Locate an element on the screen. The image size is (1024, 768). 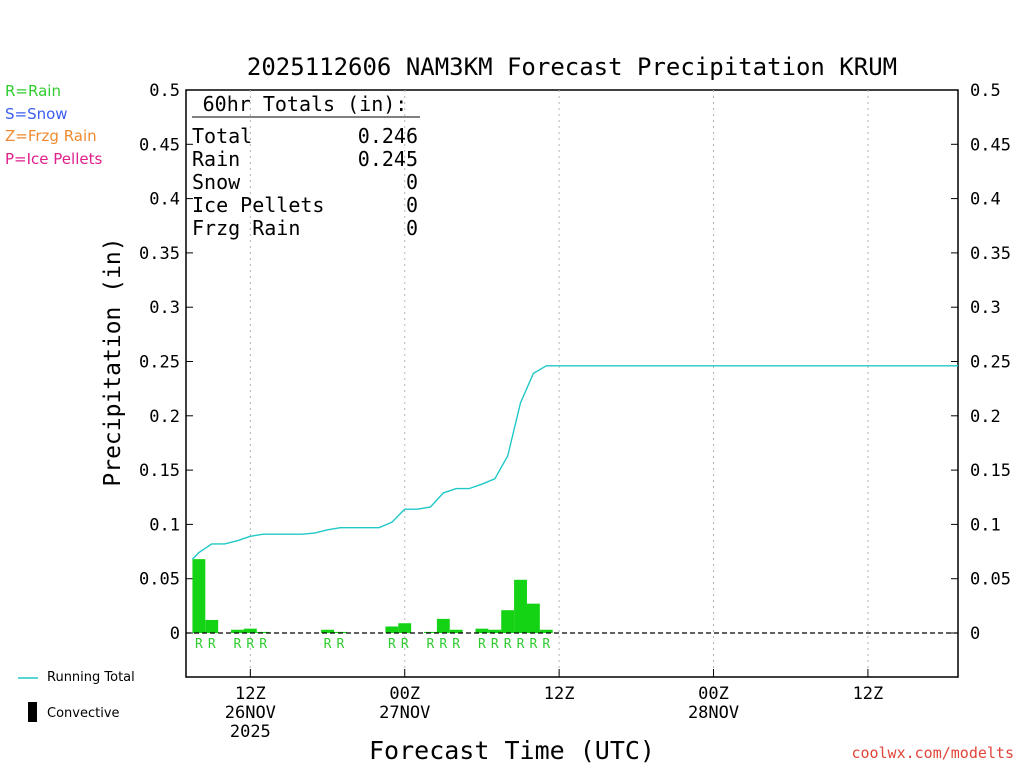
credit-link: coolwx.com/modelts is located at coordinates (932, 753).